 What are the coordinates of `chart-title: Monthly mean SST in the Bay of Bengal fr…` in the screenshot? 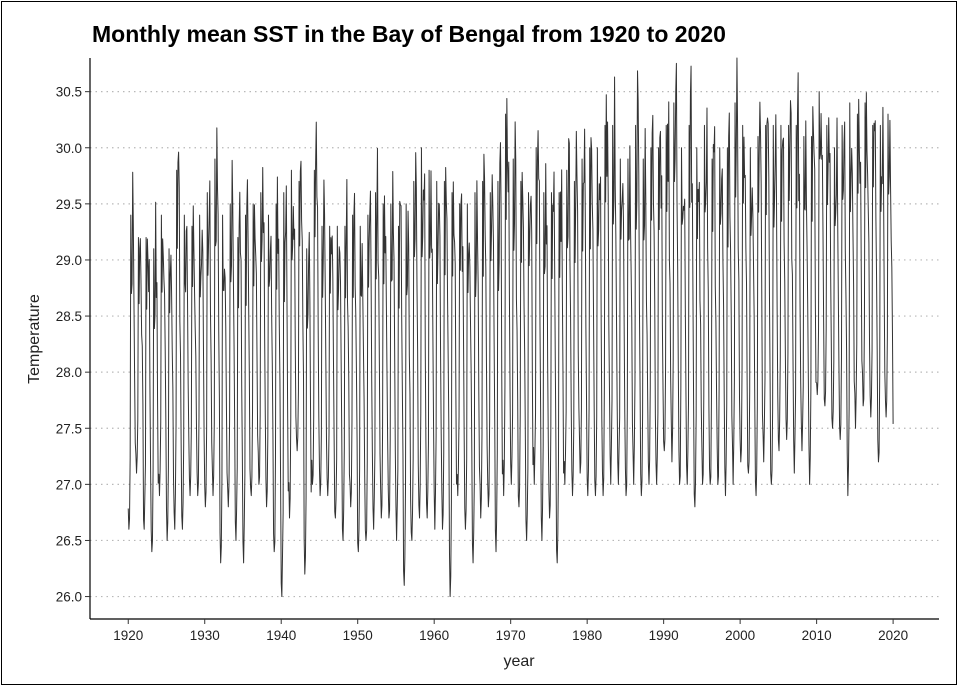 It's located at (409, 34).